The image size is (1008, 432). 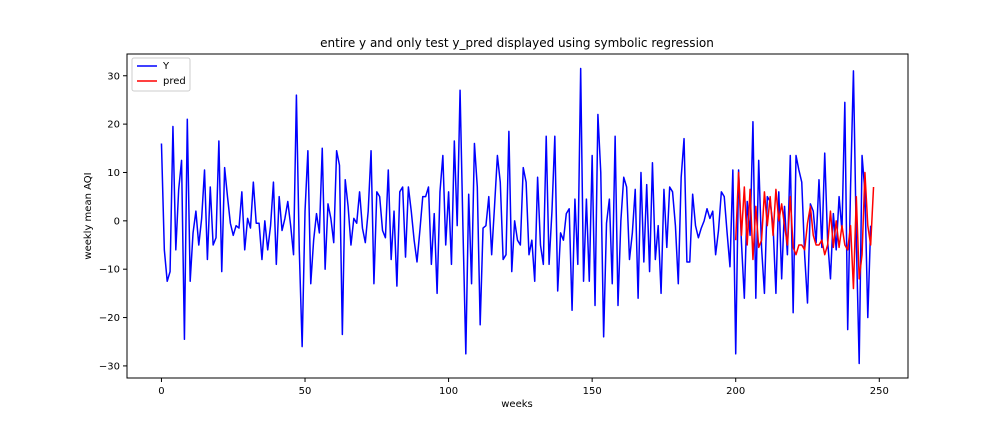 I want to click on x-tick-label: 150, so click(x=592, y=391).